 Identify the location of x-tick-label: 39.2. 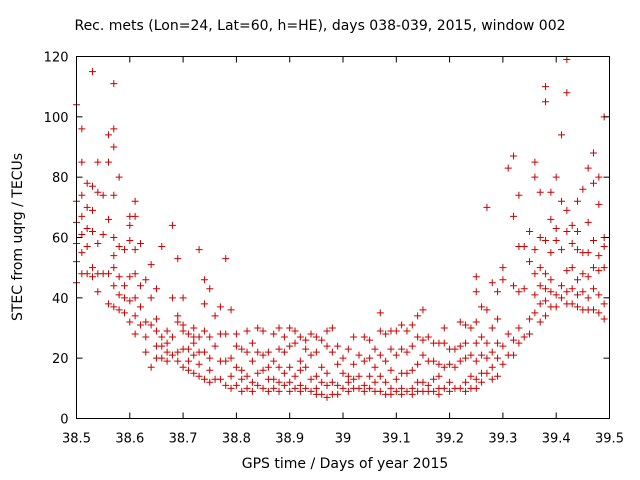
(449, 439).